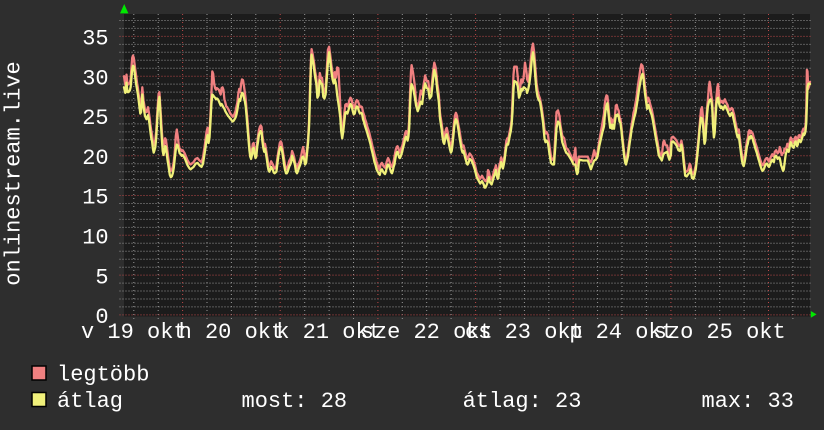 The height and width of the screenshot is (430, 824). Describe the element at coordinates (95, 118) in the screenshot. I see `svg-text: 25` at that location.